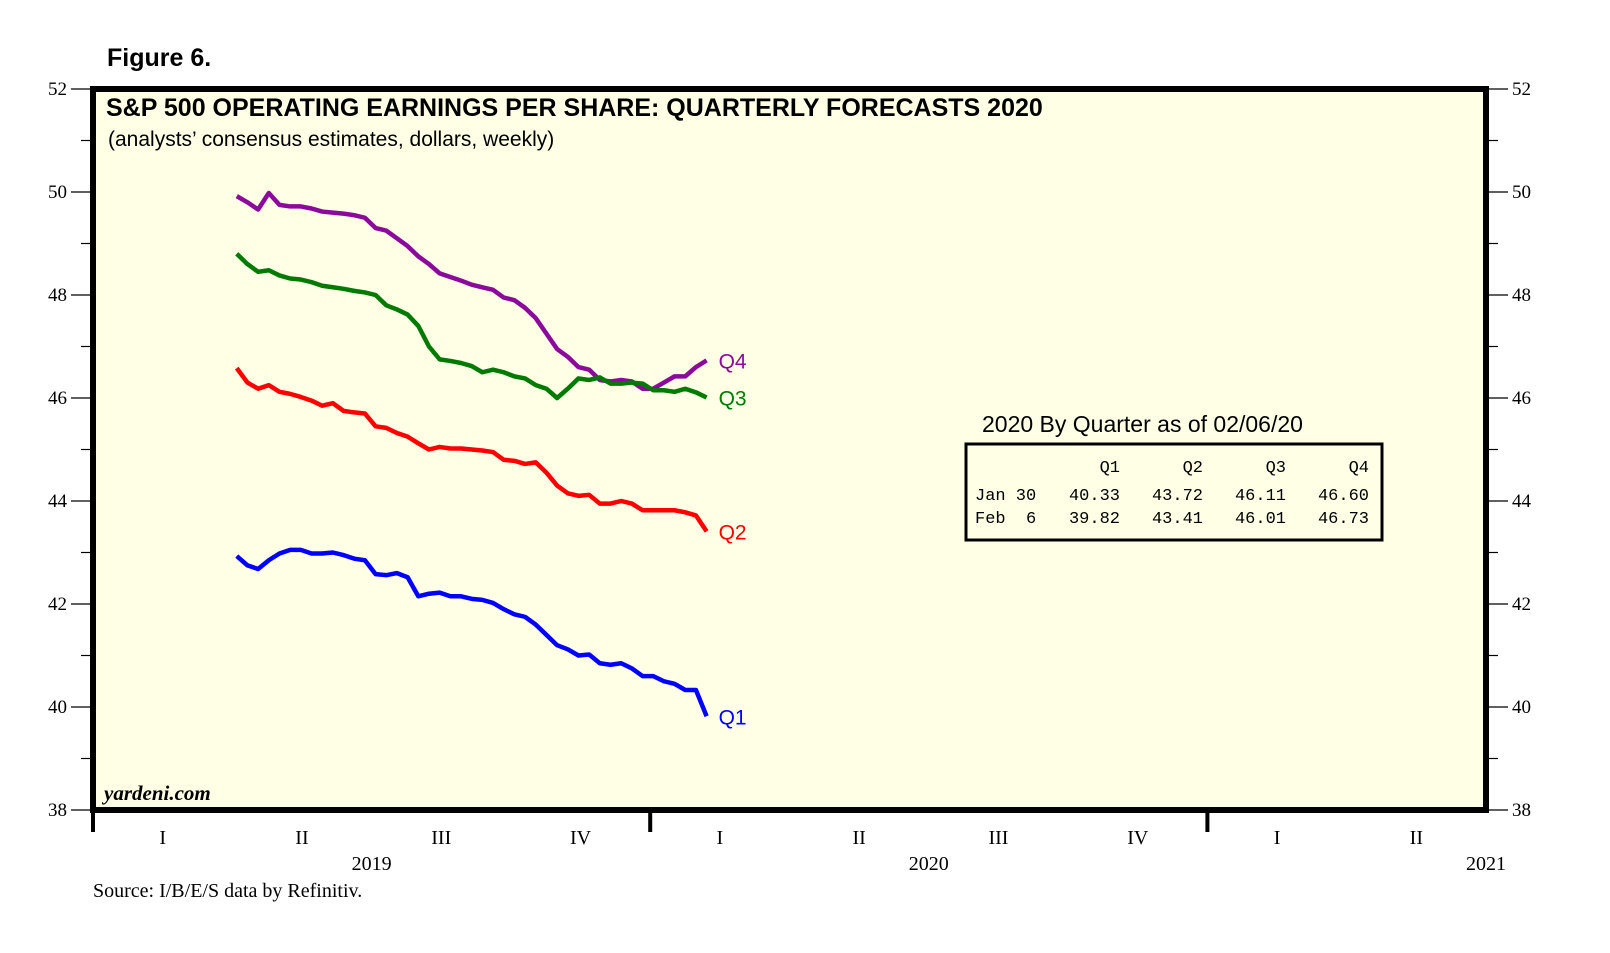  Describe the element at coordinates (1193, 468) in the screenshot. I see `table-header-cell: Q2` at that location.